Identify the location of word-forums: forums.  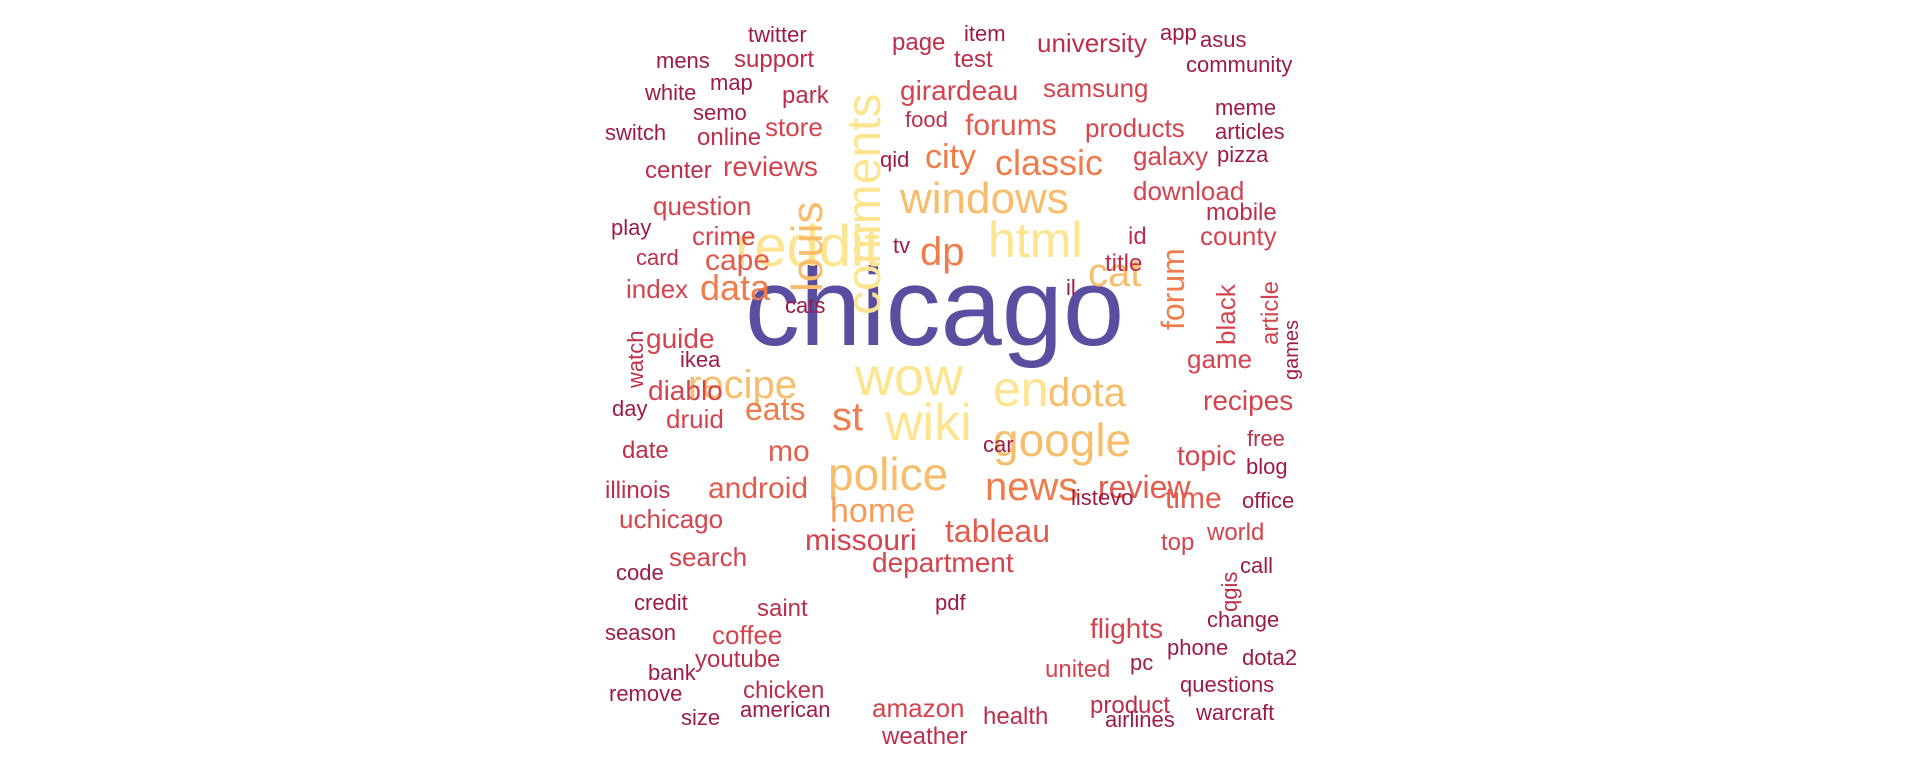
(1011, 125).